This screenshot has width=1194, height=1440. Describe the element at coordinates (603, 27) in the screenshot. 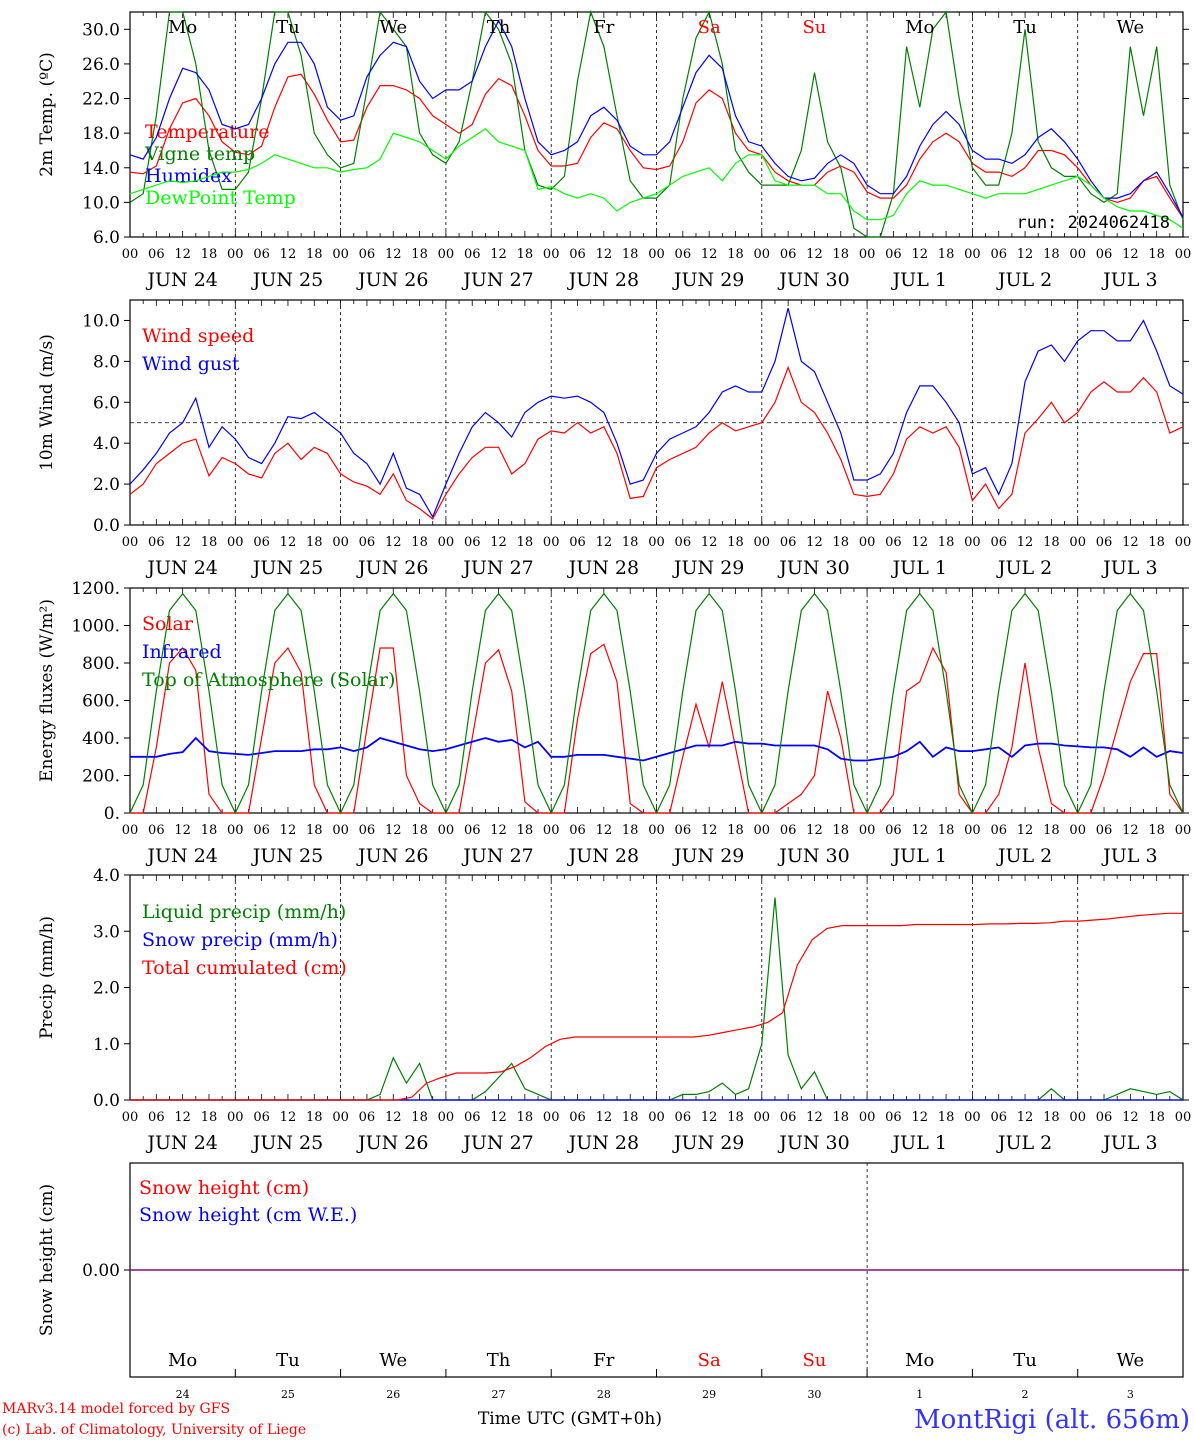

I see `weekday-label: Fr` at that location.